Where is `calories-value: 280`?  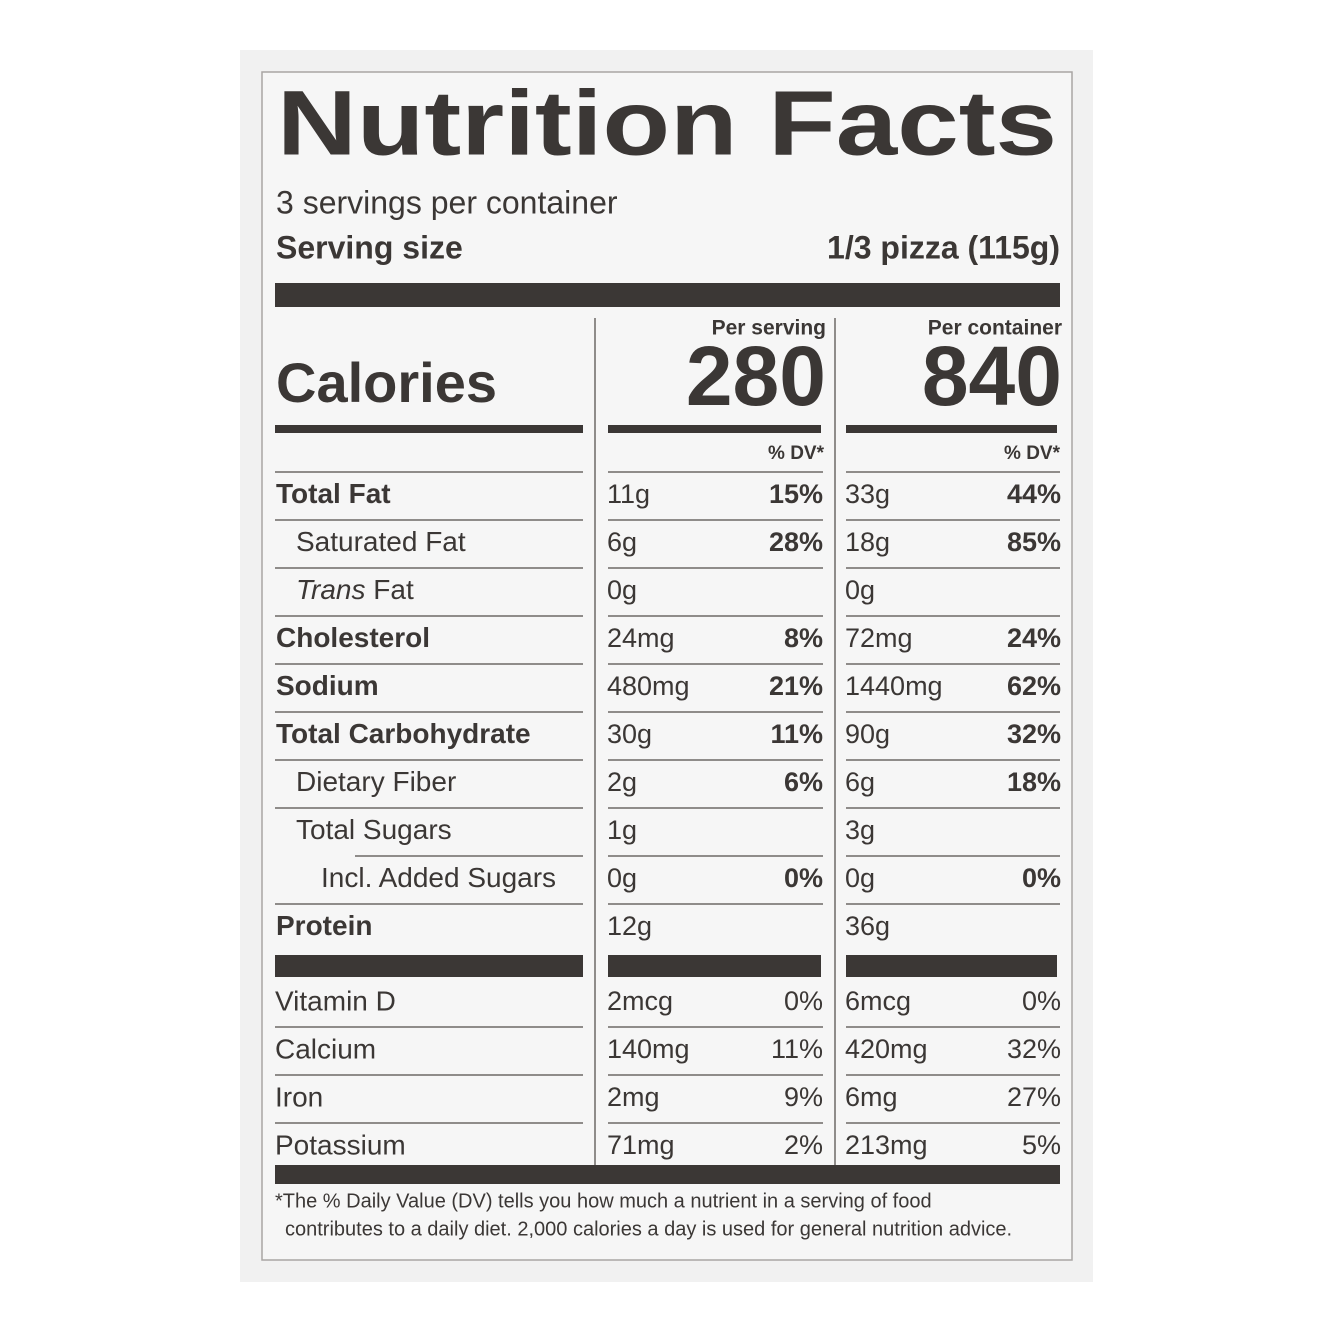 calories-value: 280 is located at coordinates (756, 376).